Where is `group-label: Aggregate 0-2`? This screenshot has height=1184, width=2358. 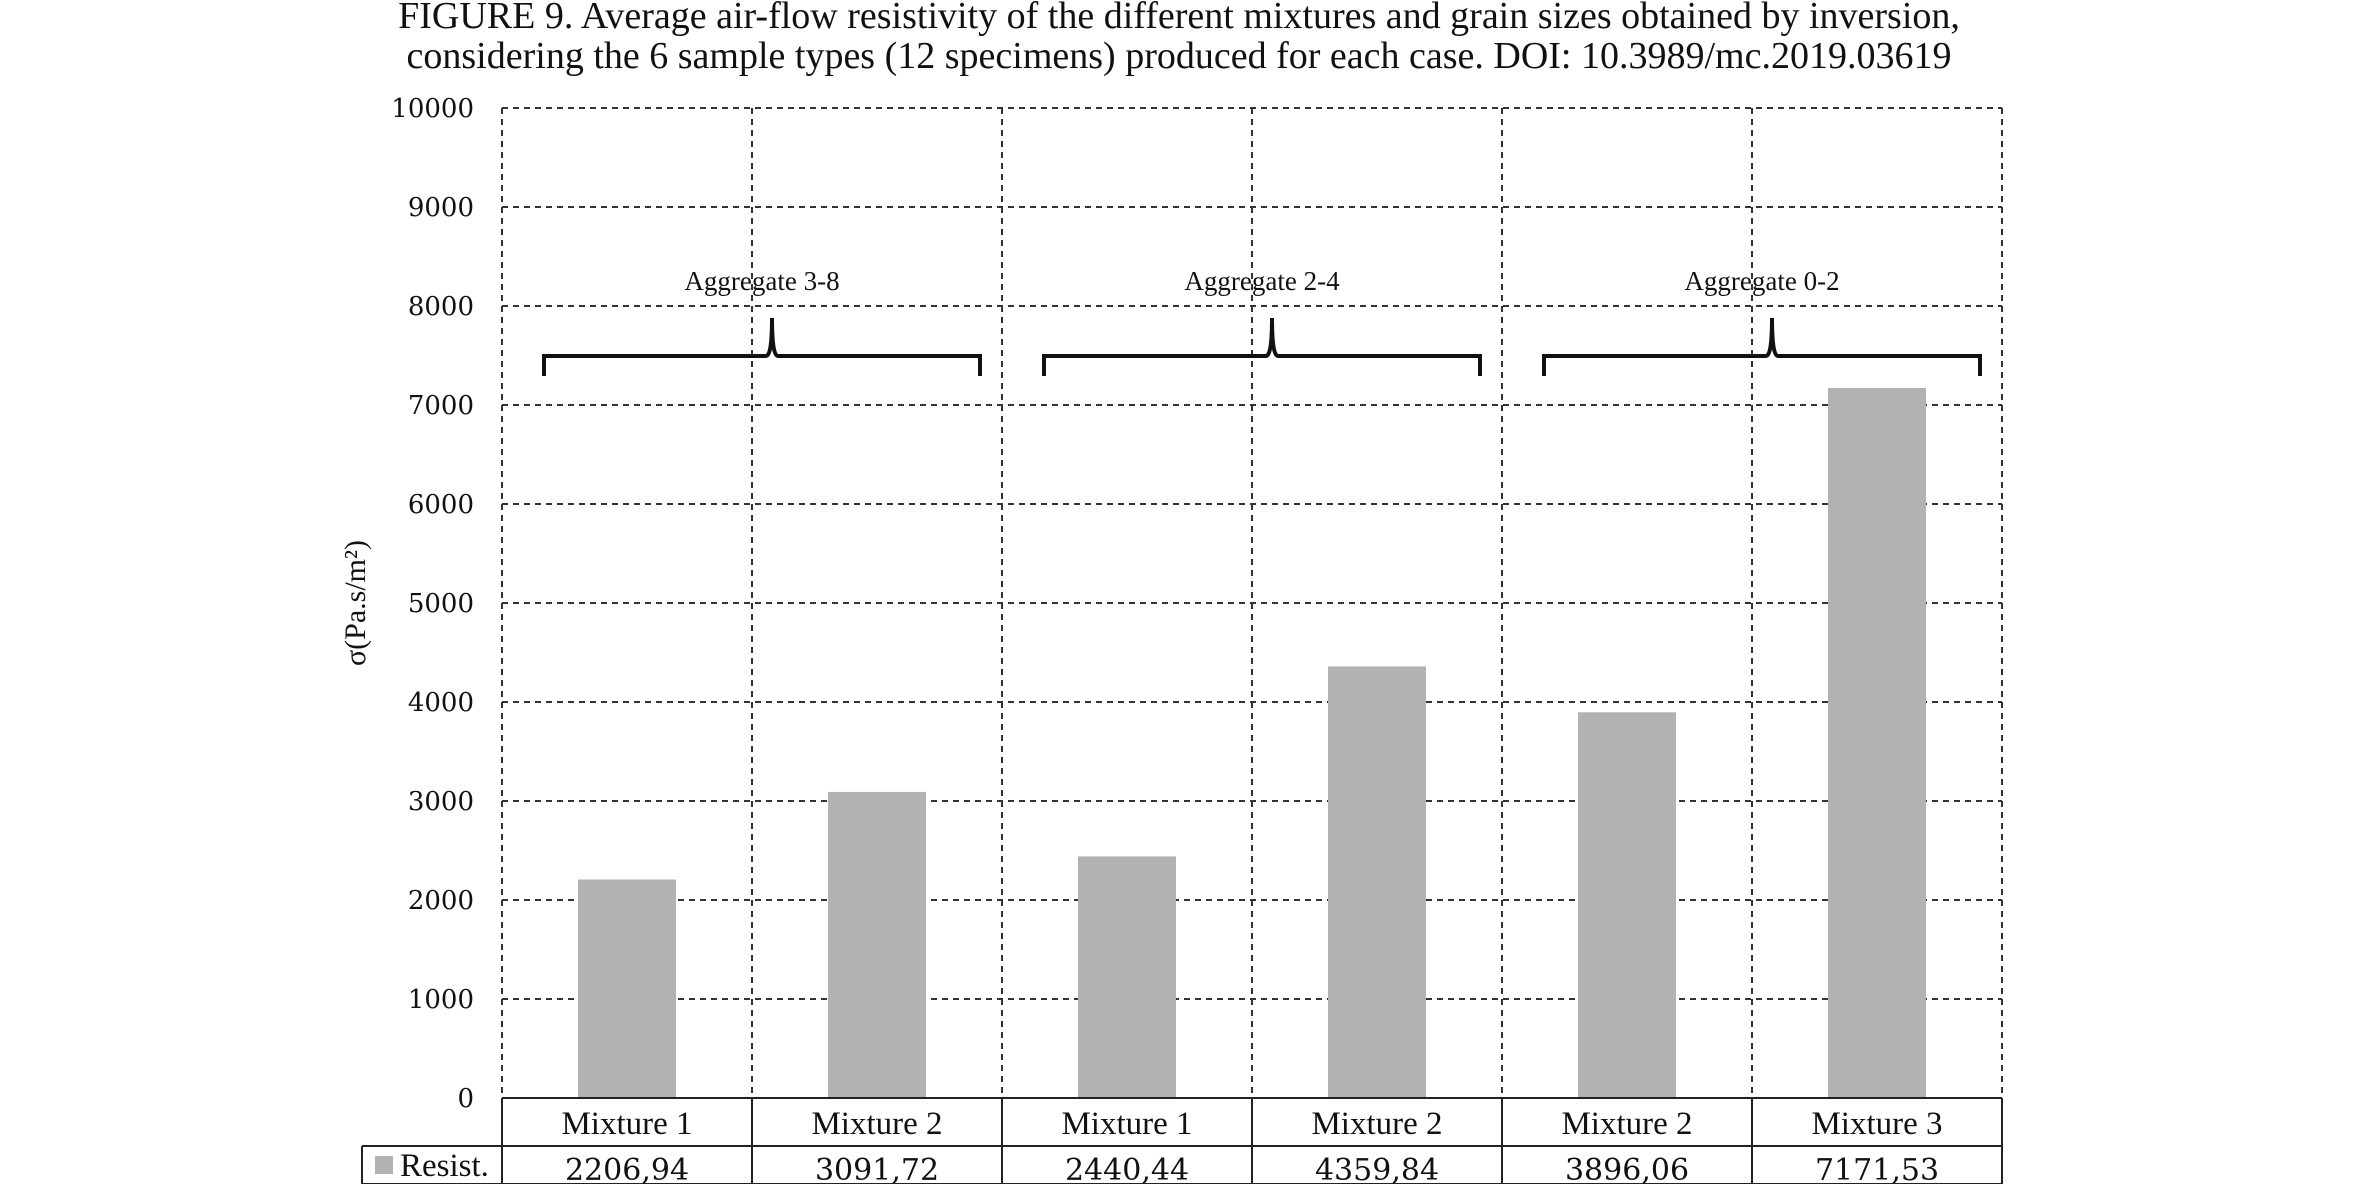 group-label: Aggregate 0-2 is located at coordinates (1761, 281).